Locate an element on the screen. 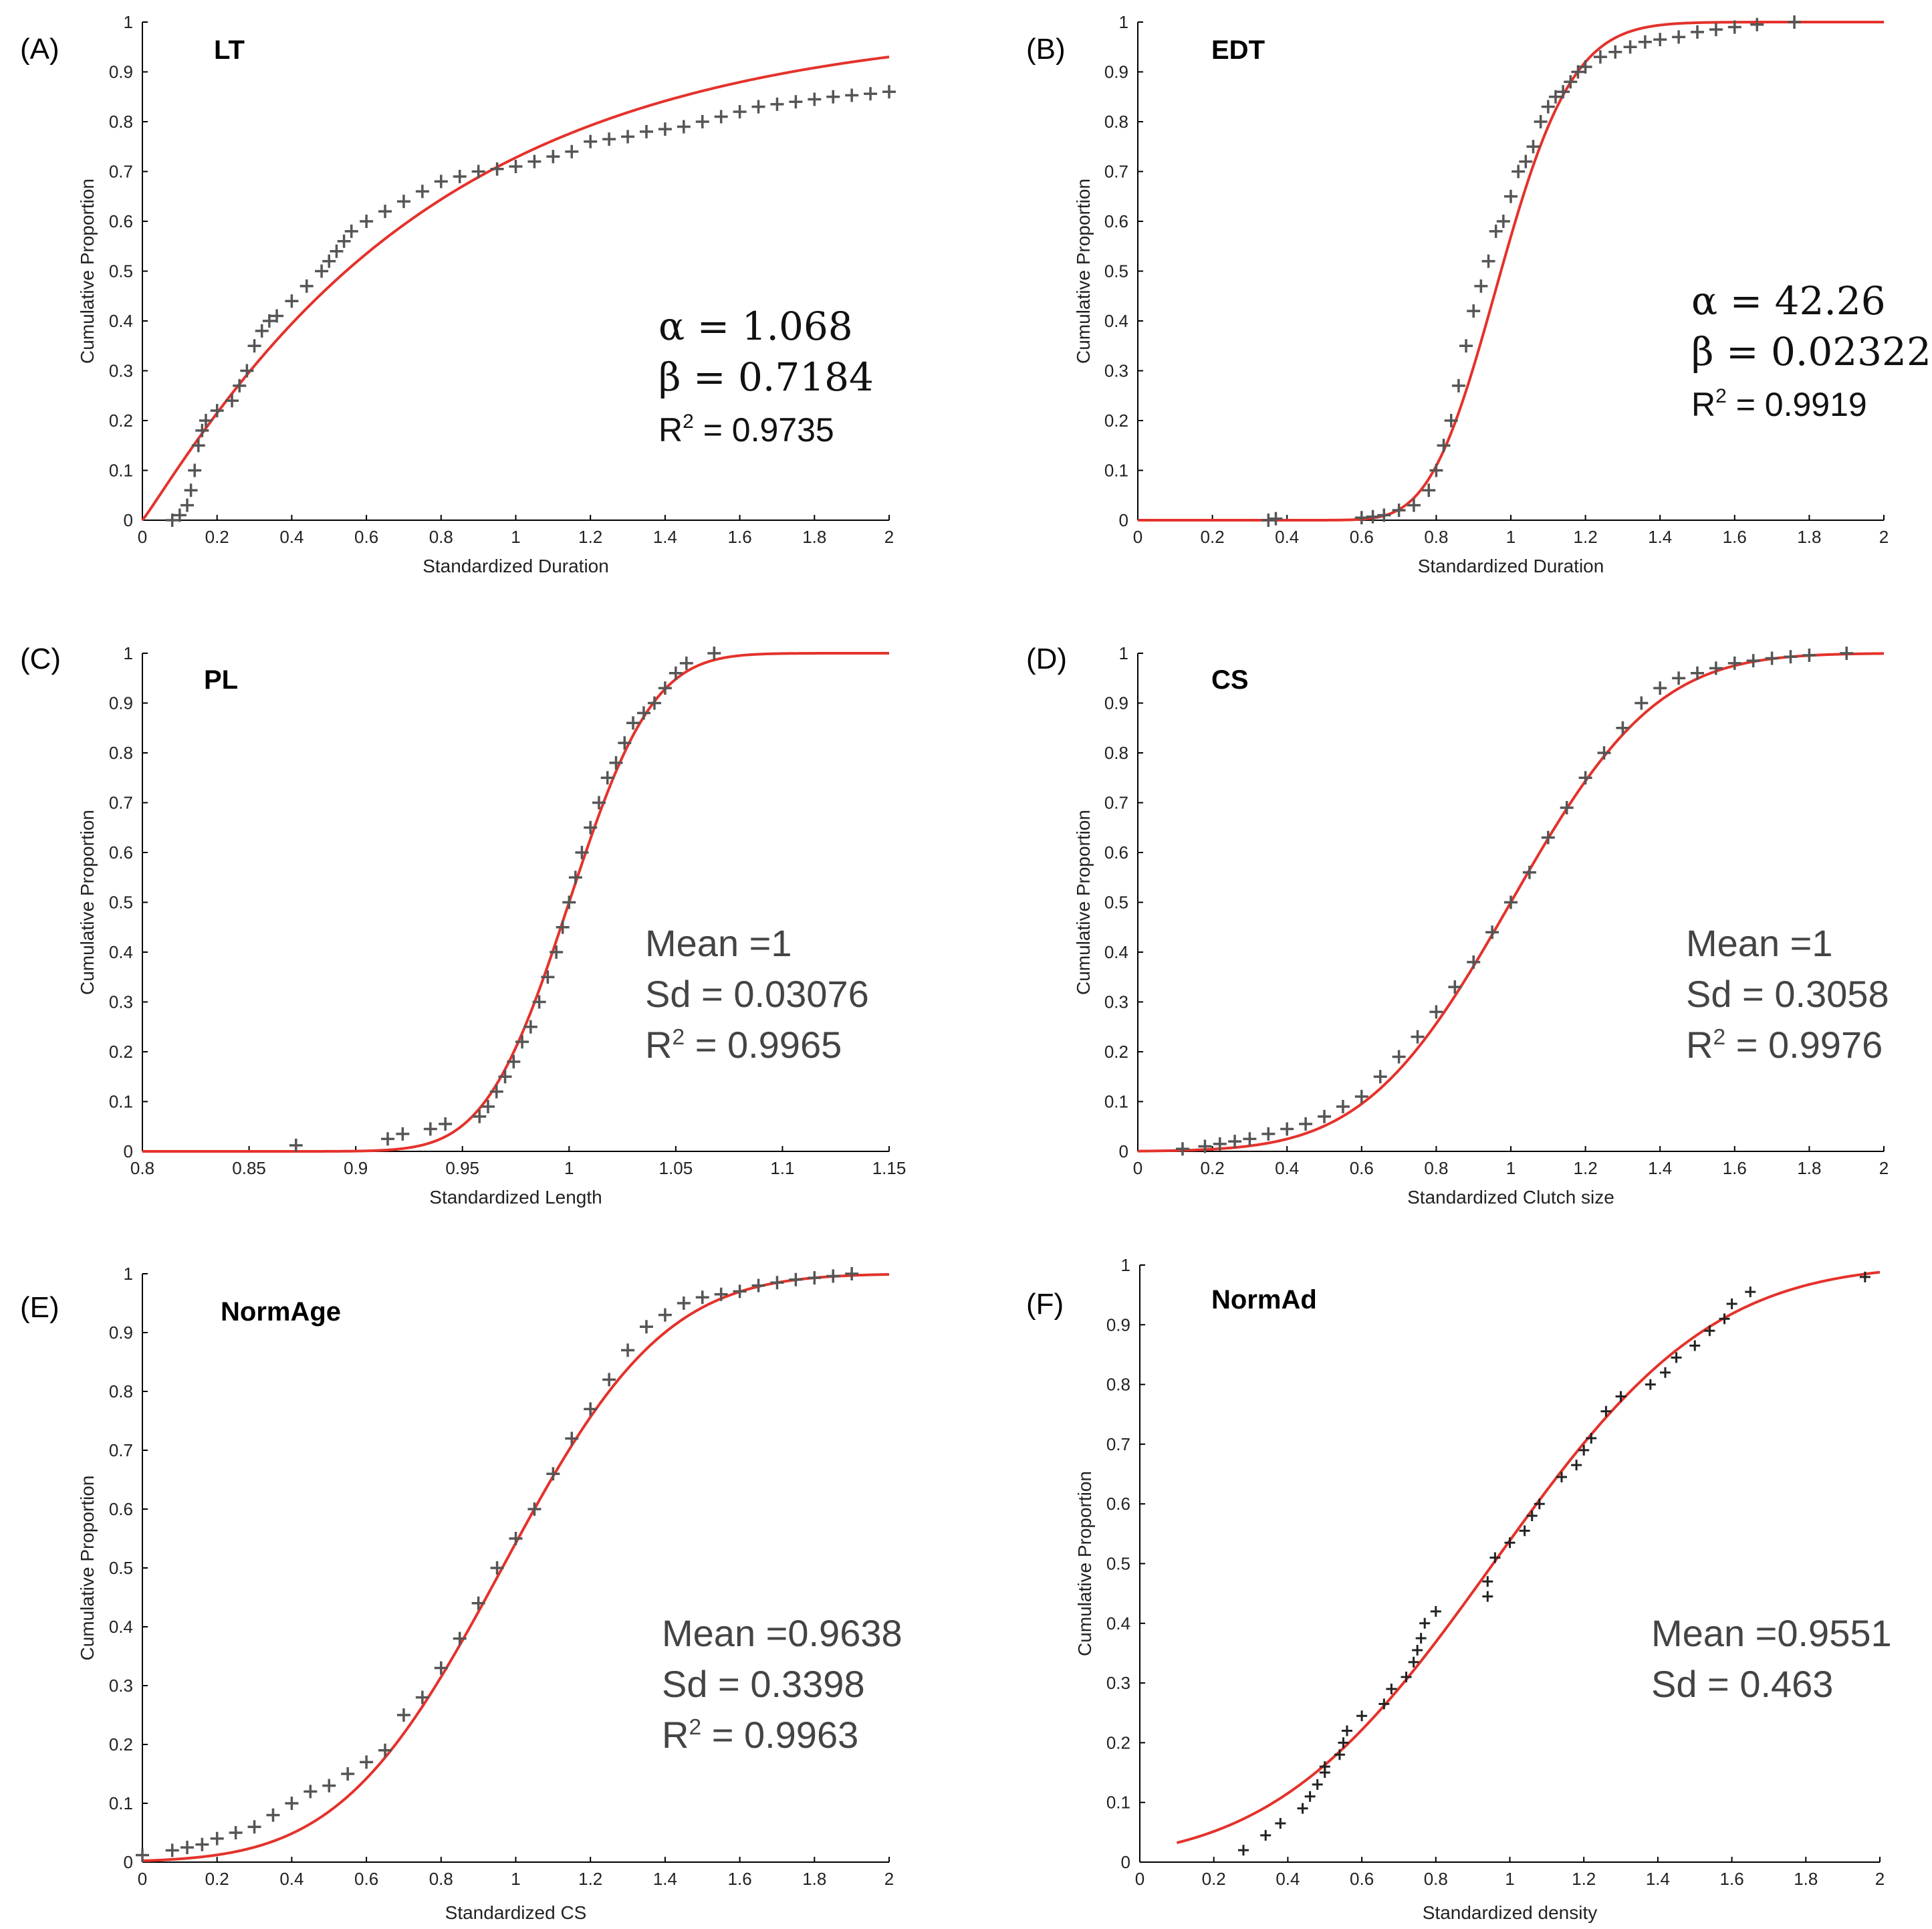 The image size is (1932, 1929). r2-value: = 0.9963 is located at coordinates (779, 1735).